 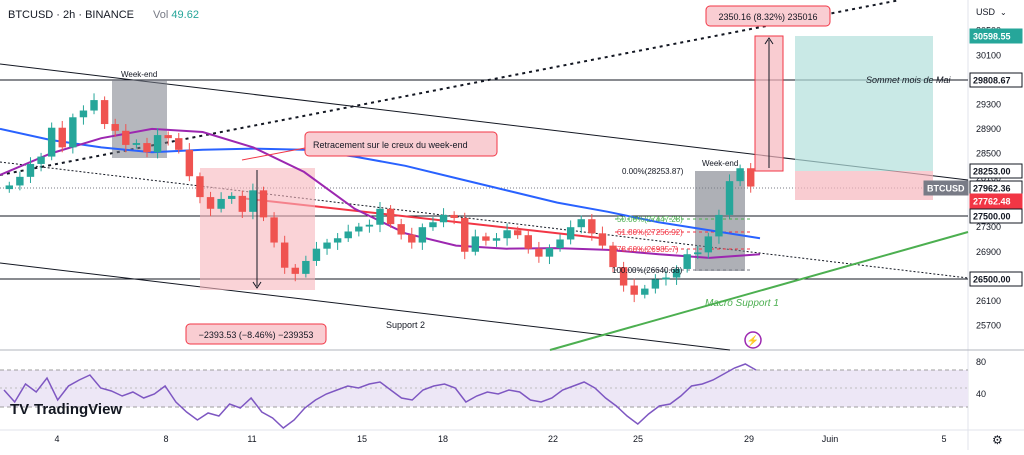 I want to click on price-tick: 28900, so click(x=988, y=129).